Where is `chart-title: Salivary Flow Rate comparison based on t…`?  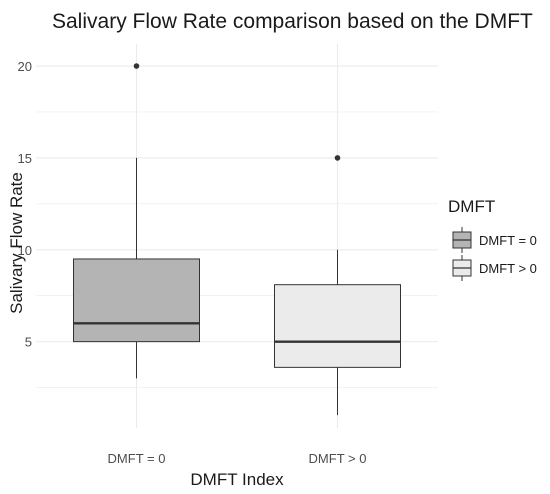 chart-title: Salivary Flow Rate comparison based on t… is located at coordinates (292, 21).